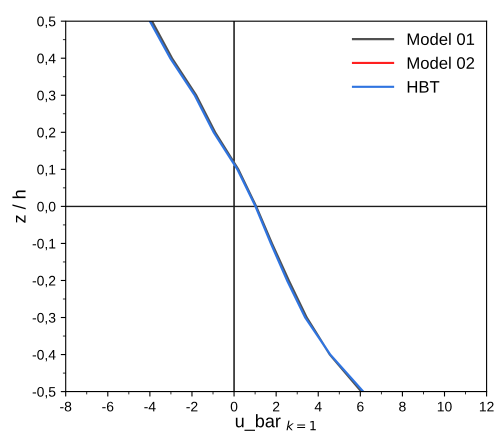 Image resolution: width=494 pixels, height=441 pixels. What do you see at coordinates (487, 407) in the screenshot?
I see `x-tick-label: 12` at bounding box center [487, 407].